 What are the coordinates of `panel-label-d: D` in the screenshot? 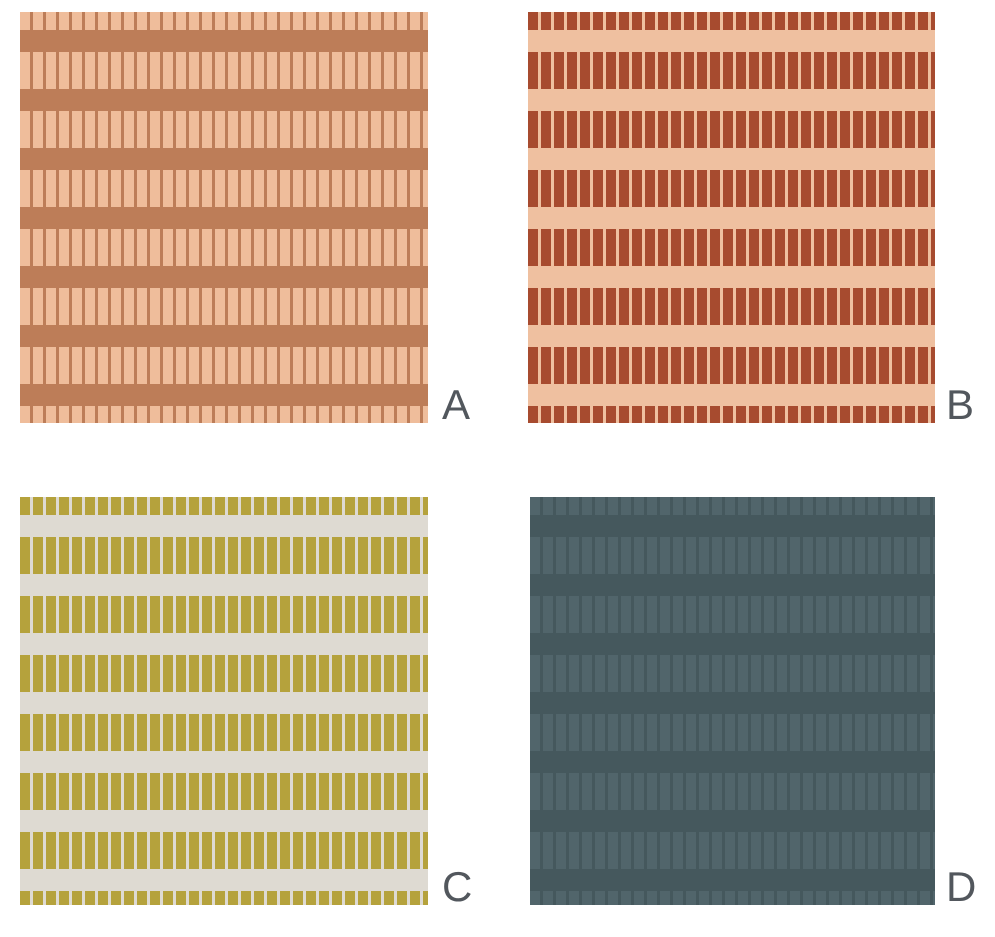 It's located at (961, 886).